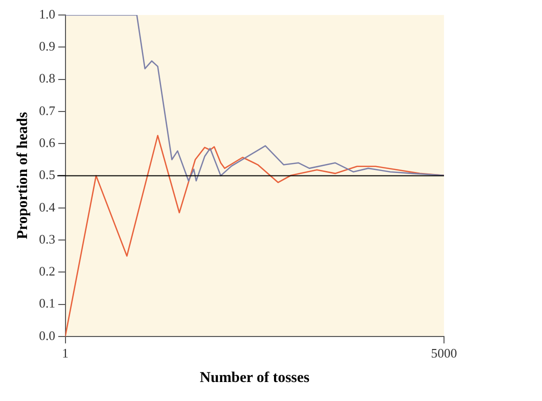 The height and width of the screenshot is (401, 542). What do you see at coordinates (22, 176) in the screenshot?
I see `y-axis-title: Proportion of heads` at bounding box center [22, 176].